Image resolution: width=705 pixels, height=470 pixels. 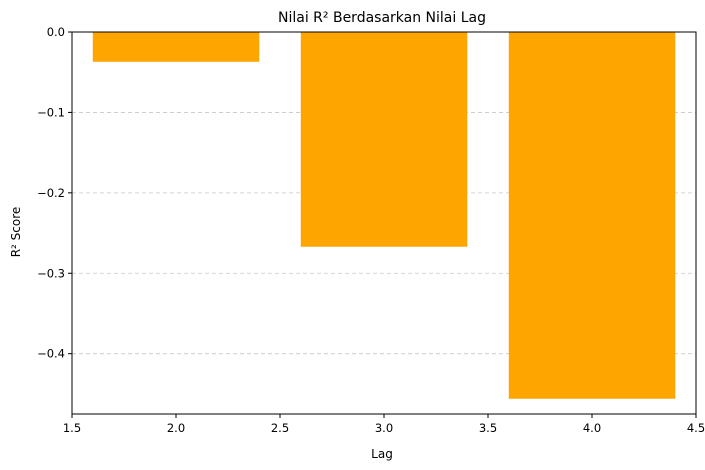 What do you see at coordinates (280, 428) in the screenshot?
I see `x-tick-label: 2.5` at bounding box center [280, 428].